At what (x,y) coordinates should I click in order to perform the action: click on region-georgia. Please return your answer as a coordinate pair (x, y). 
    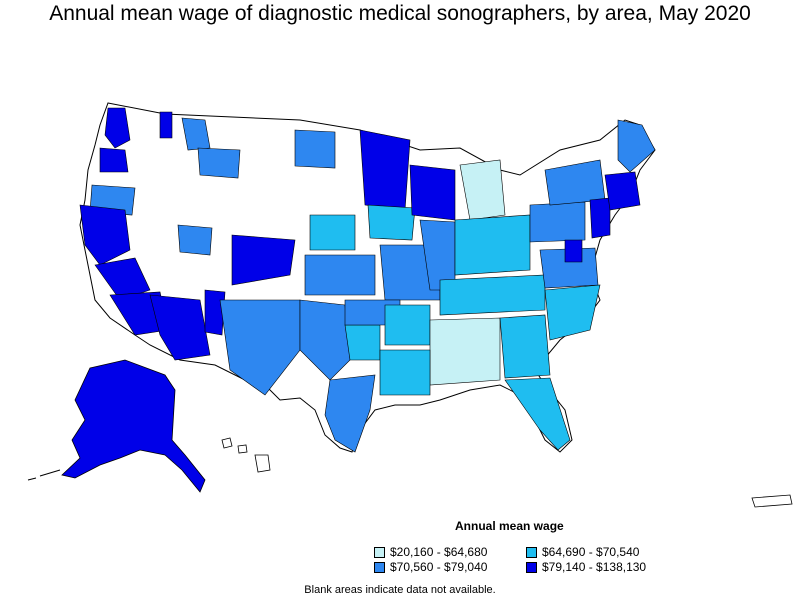
    Looking at the image, I should click on (525, 346).